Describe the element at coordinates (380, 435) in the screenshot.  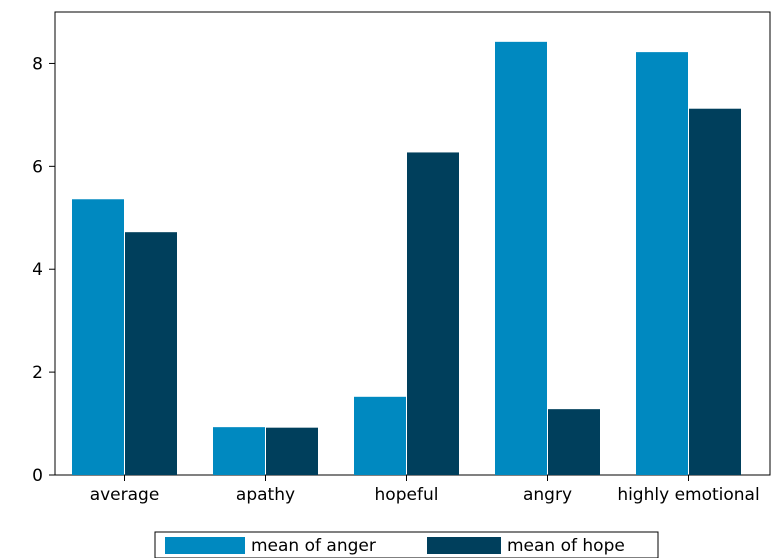
I see `bar-mean-of-anger-hopeful` at that location.